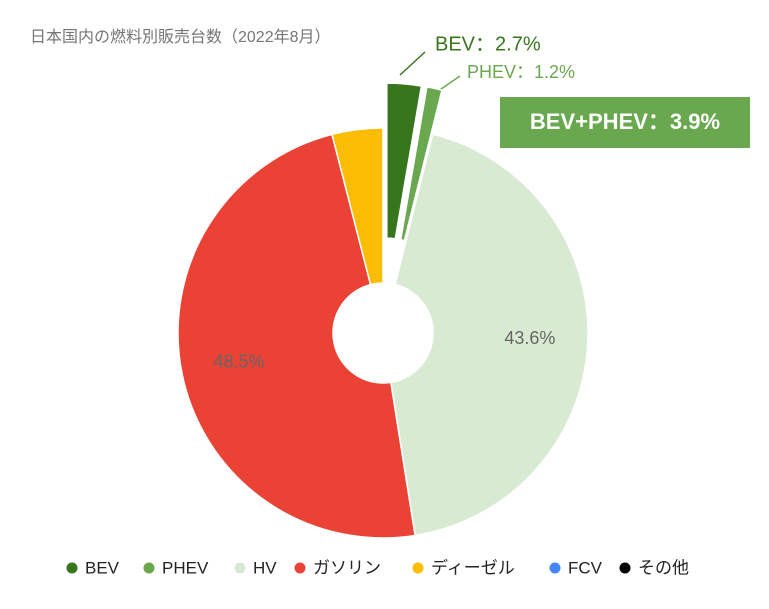 The image size is (769, 609). I want to click on data-label: BEV：2.7%, so click(488, 44).